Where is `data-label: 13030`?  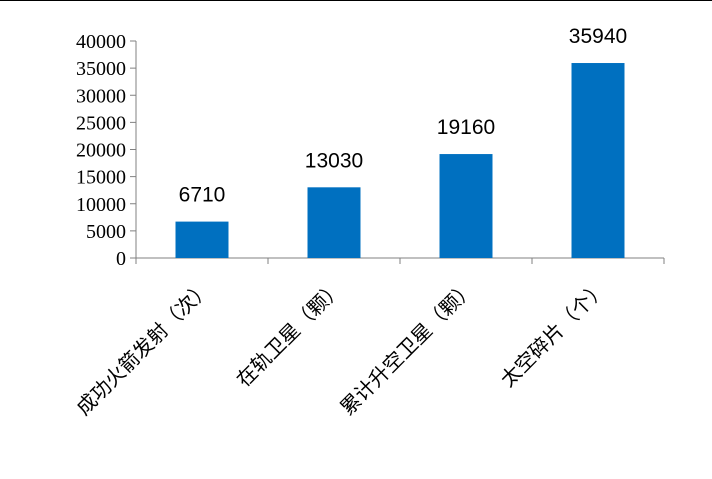 data-label: 13030 is located at coordinates (334, 160).